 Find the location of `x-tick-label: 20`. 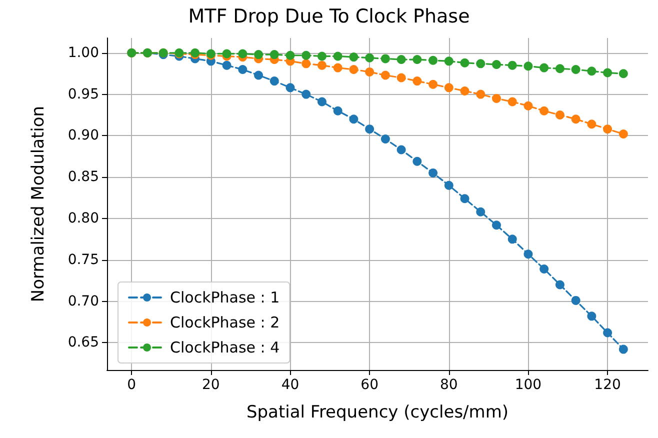

x-tick-label: 20 is located at coordinates (211, 385).